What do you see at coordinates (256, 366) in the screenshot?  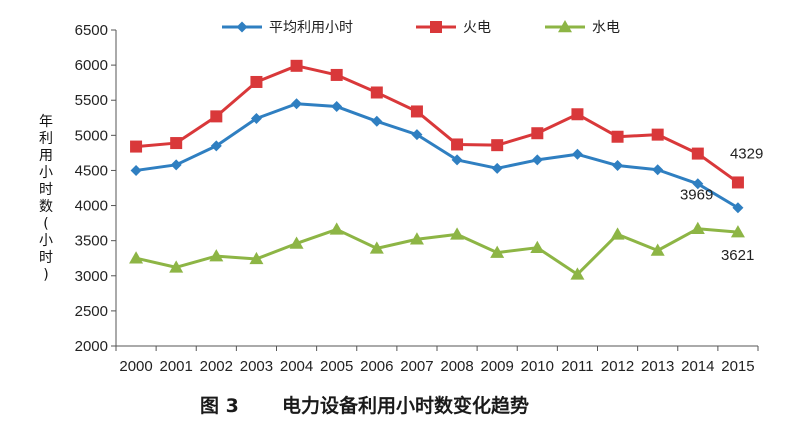 I see `x-tick-label: 2003` at bounding box center [256, 366].